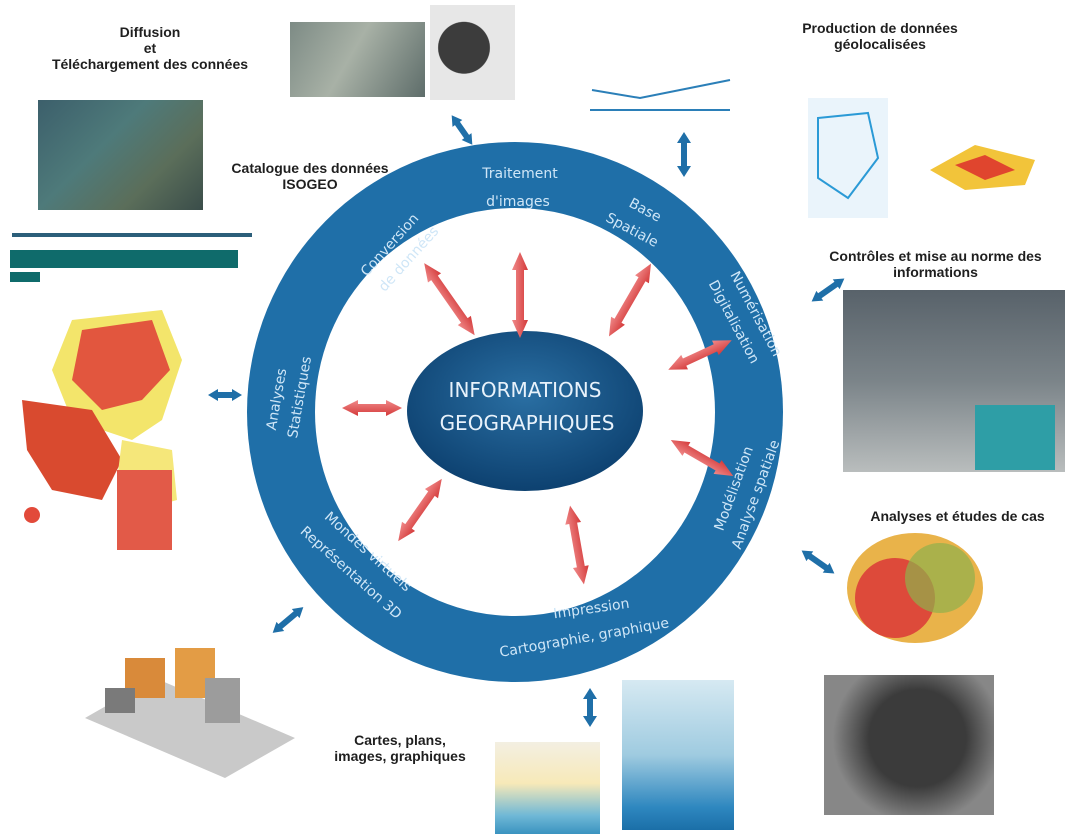  I want to click on label-catalogue-2: ISOGEO, so click(310, 184).